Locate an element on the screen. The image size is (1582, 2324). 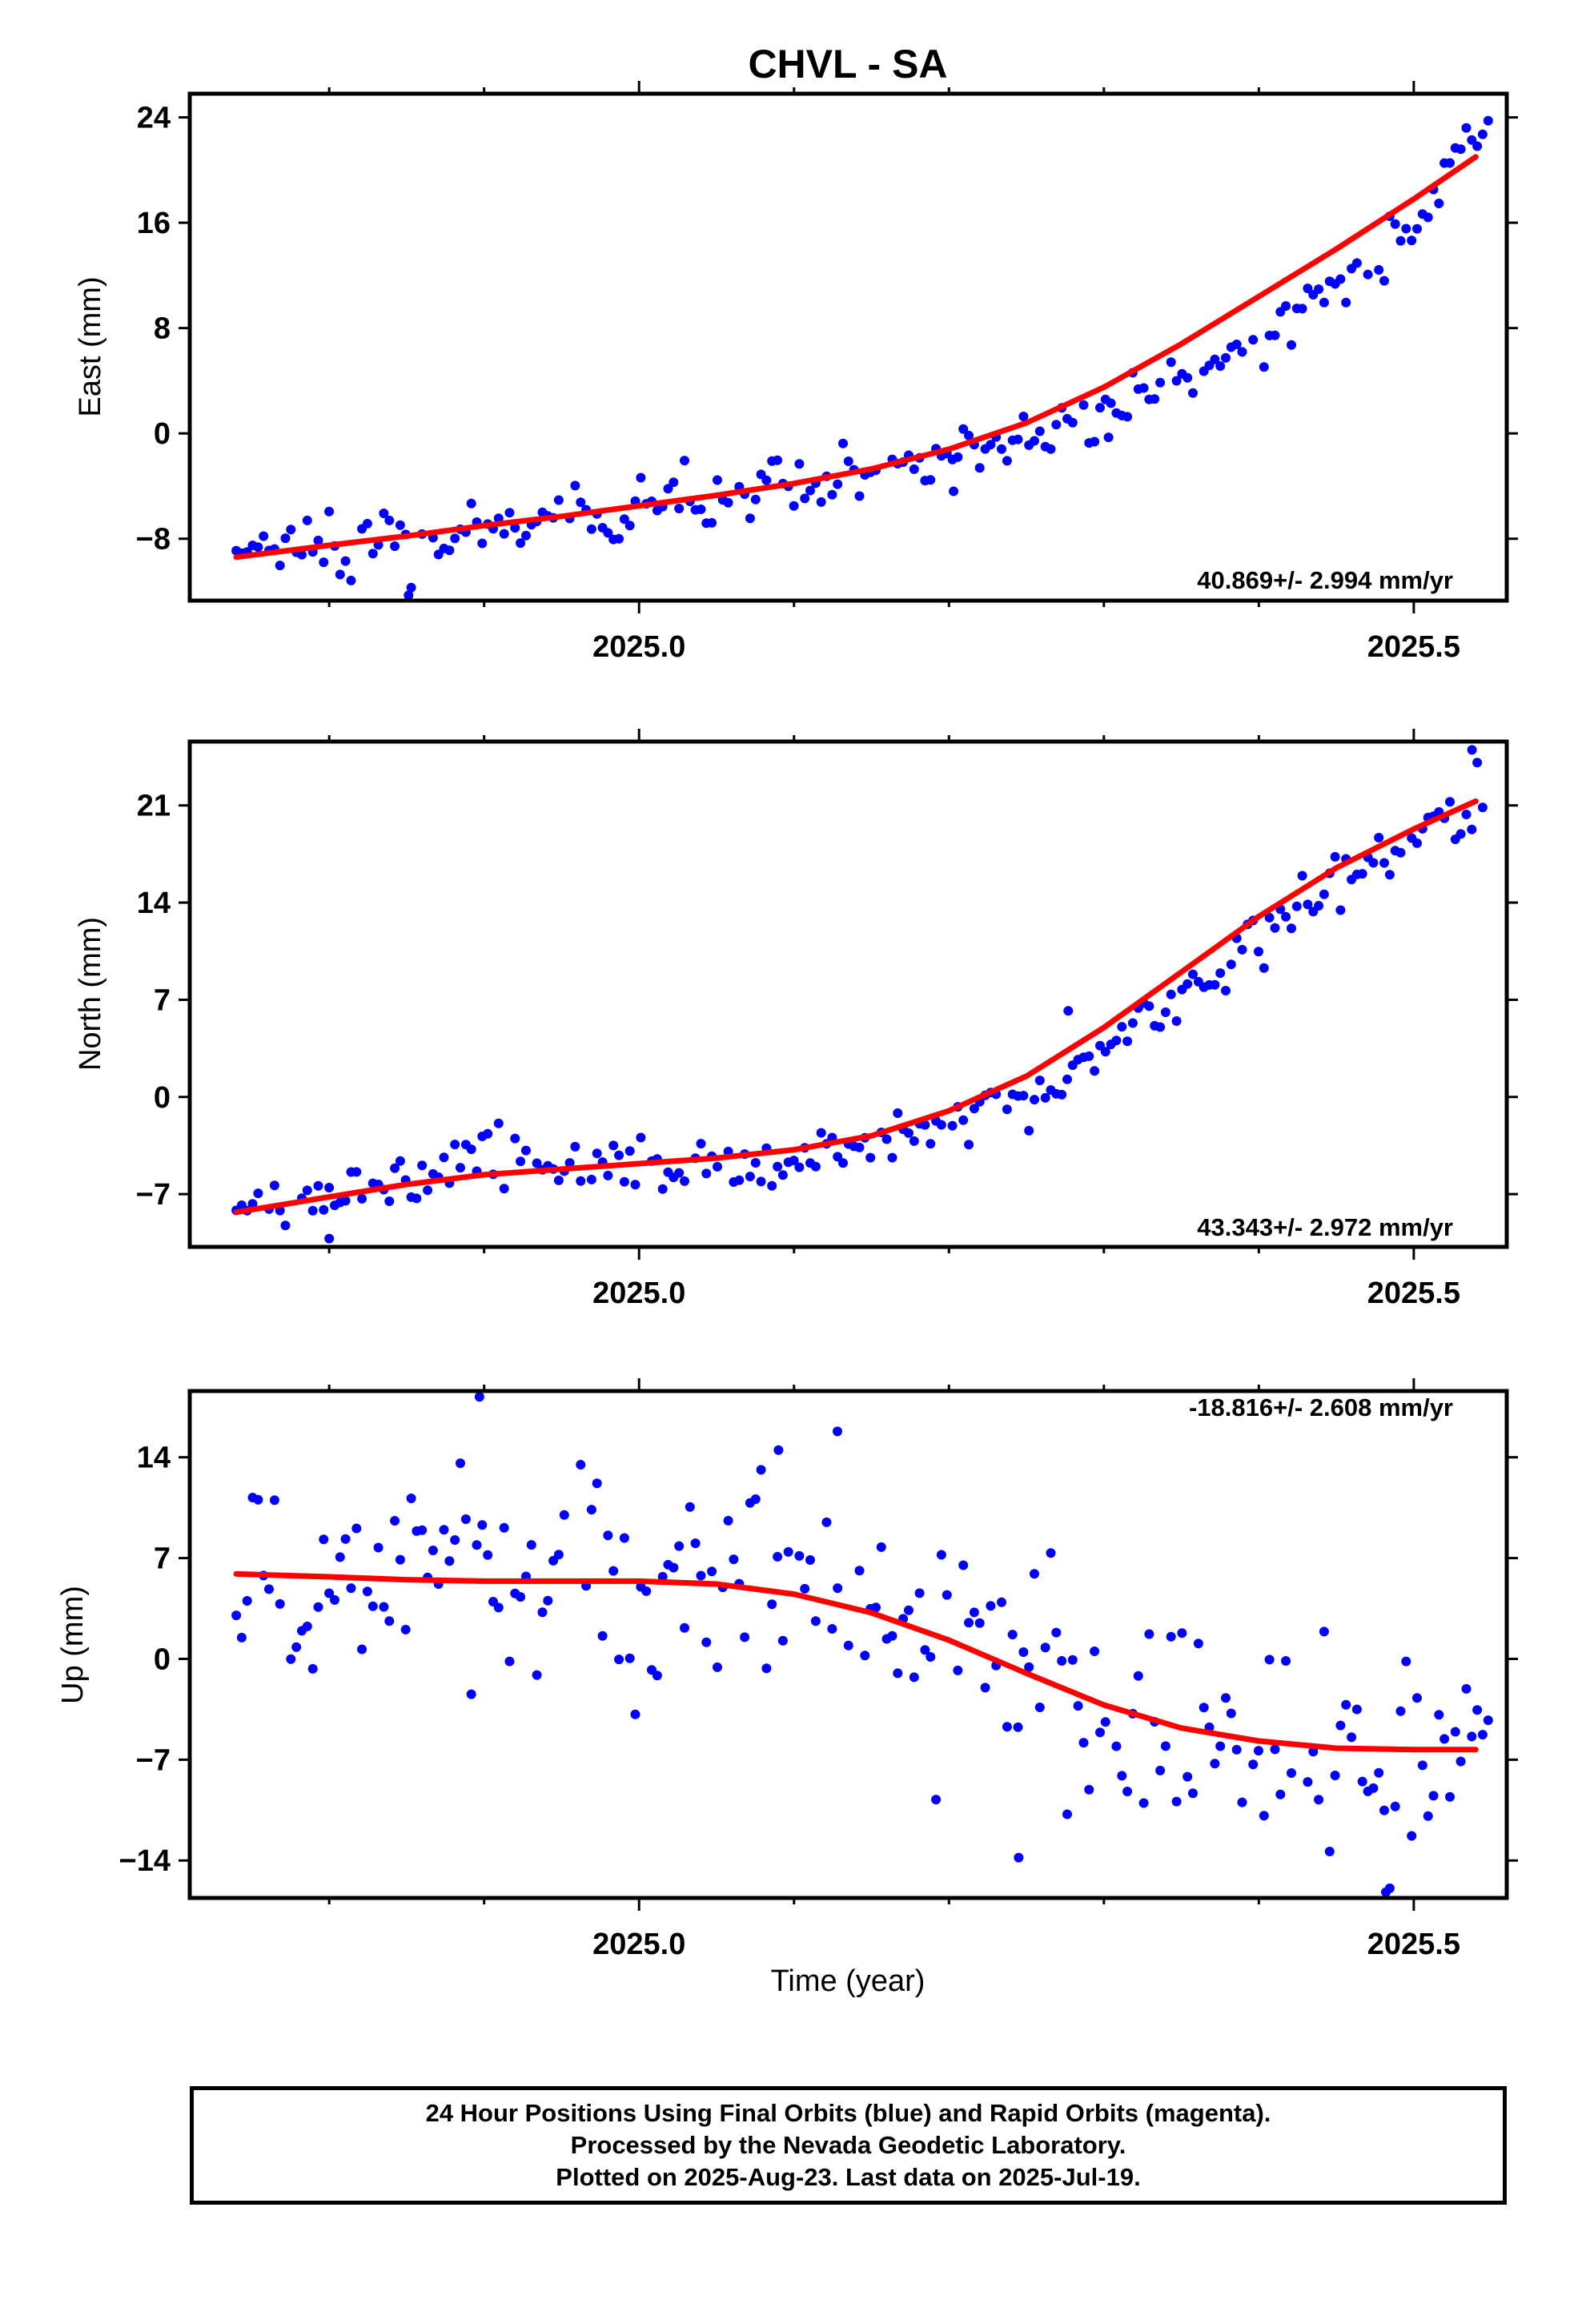
time-axis-label: Time (year) is located at coordinates (848, 1981).